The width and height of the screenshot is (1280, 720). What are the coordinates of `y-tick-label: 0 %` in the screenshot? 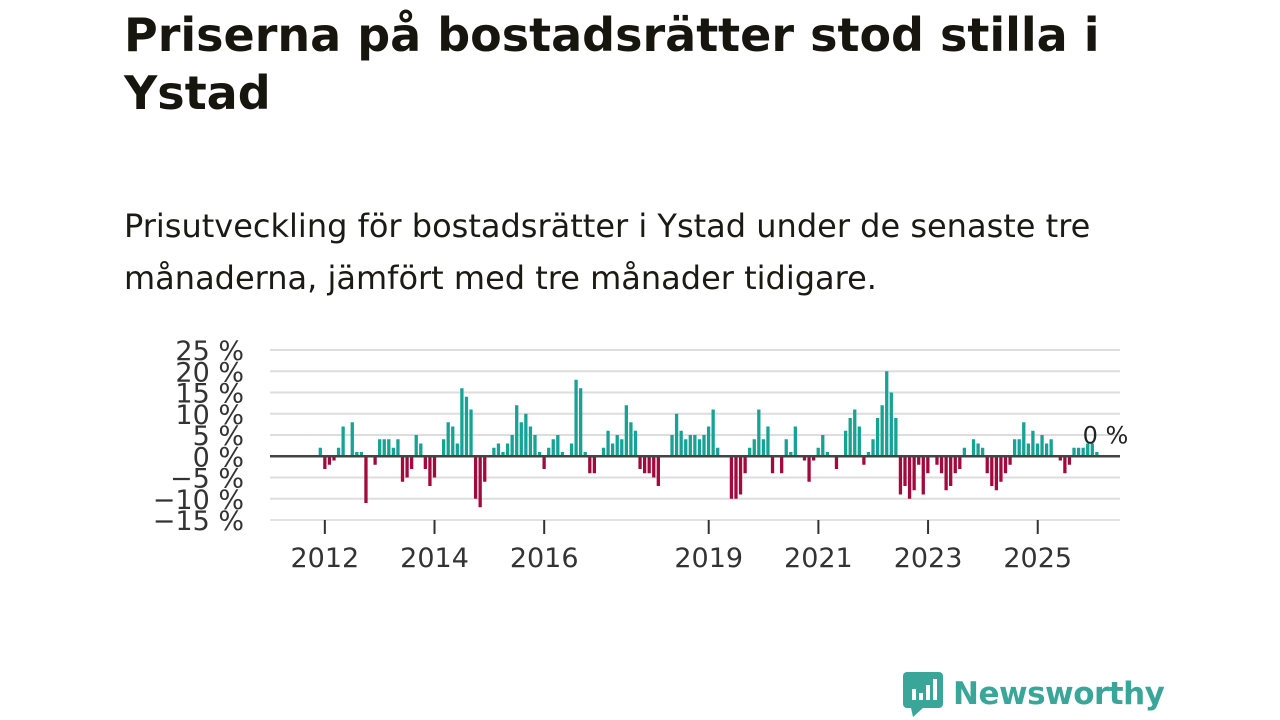 It's located at (218, 457).